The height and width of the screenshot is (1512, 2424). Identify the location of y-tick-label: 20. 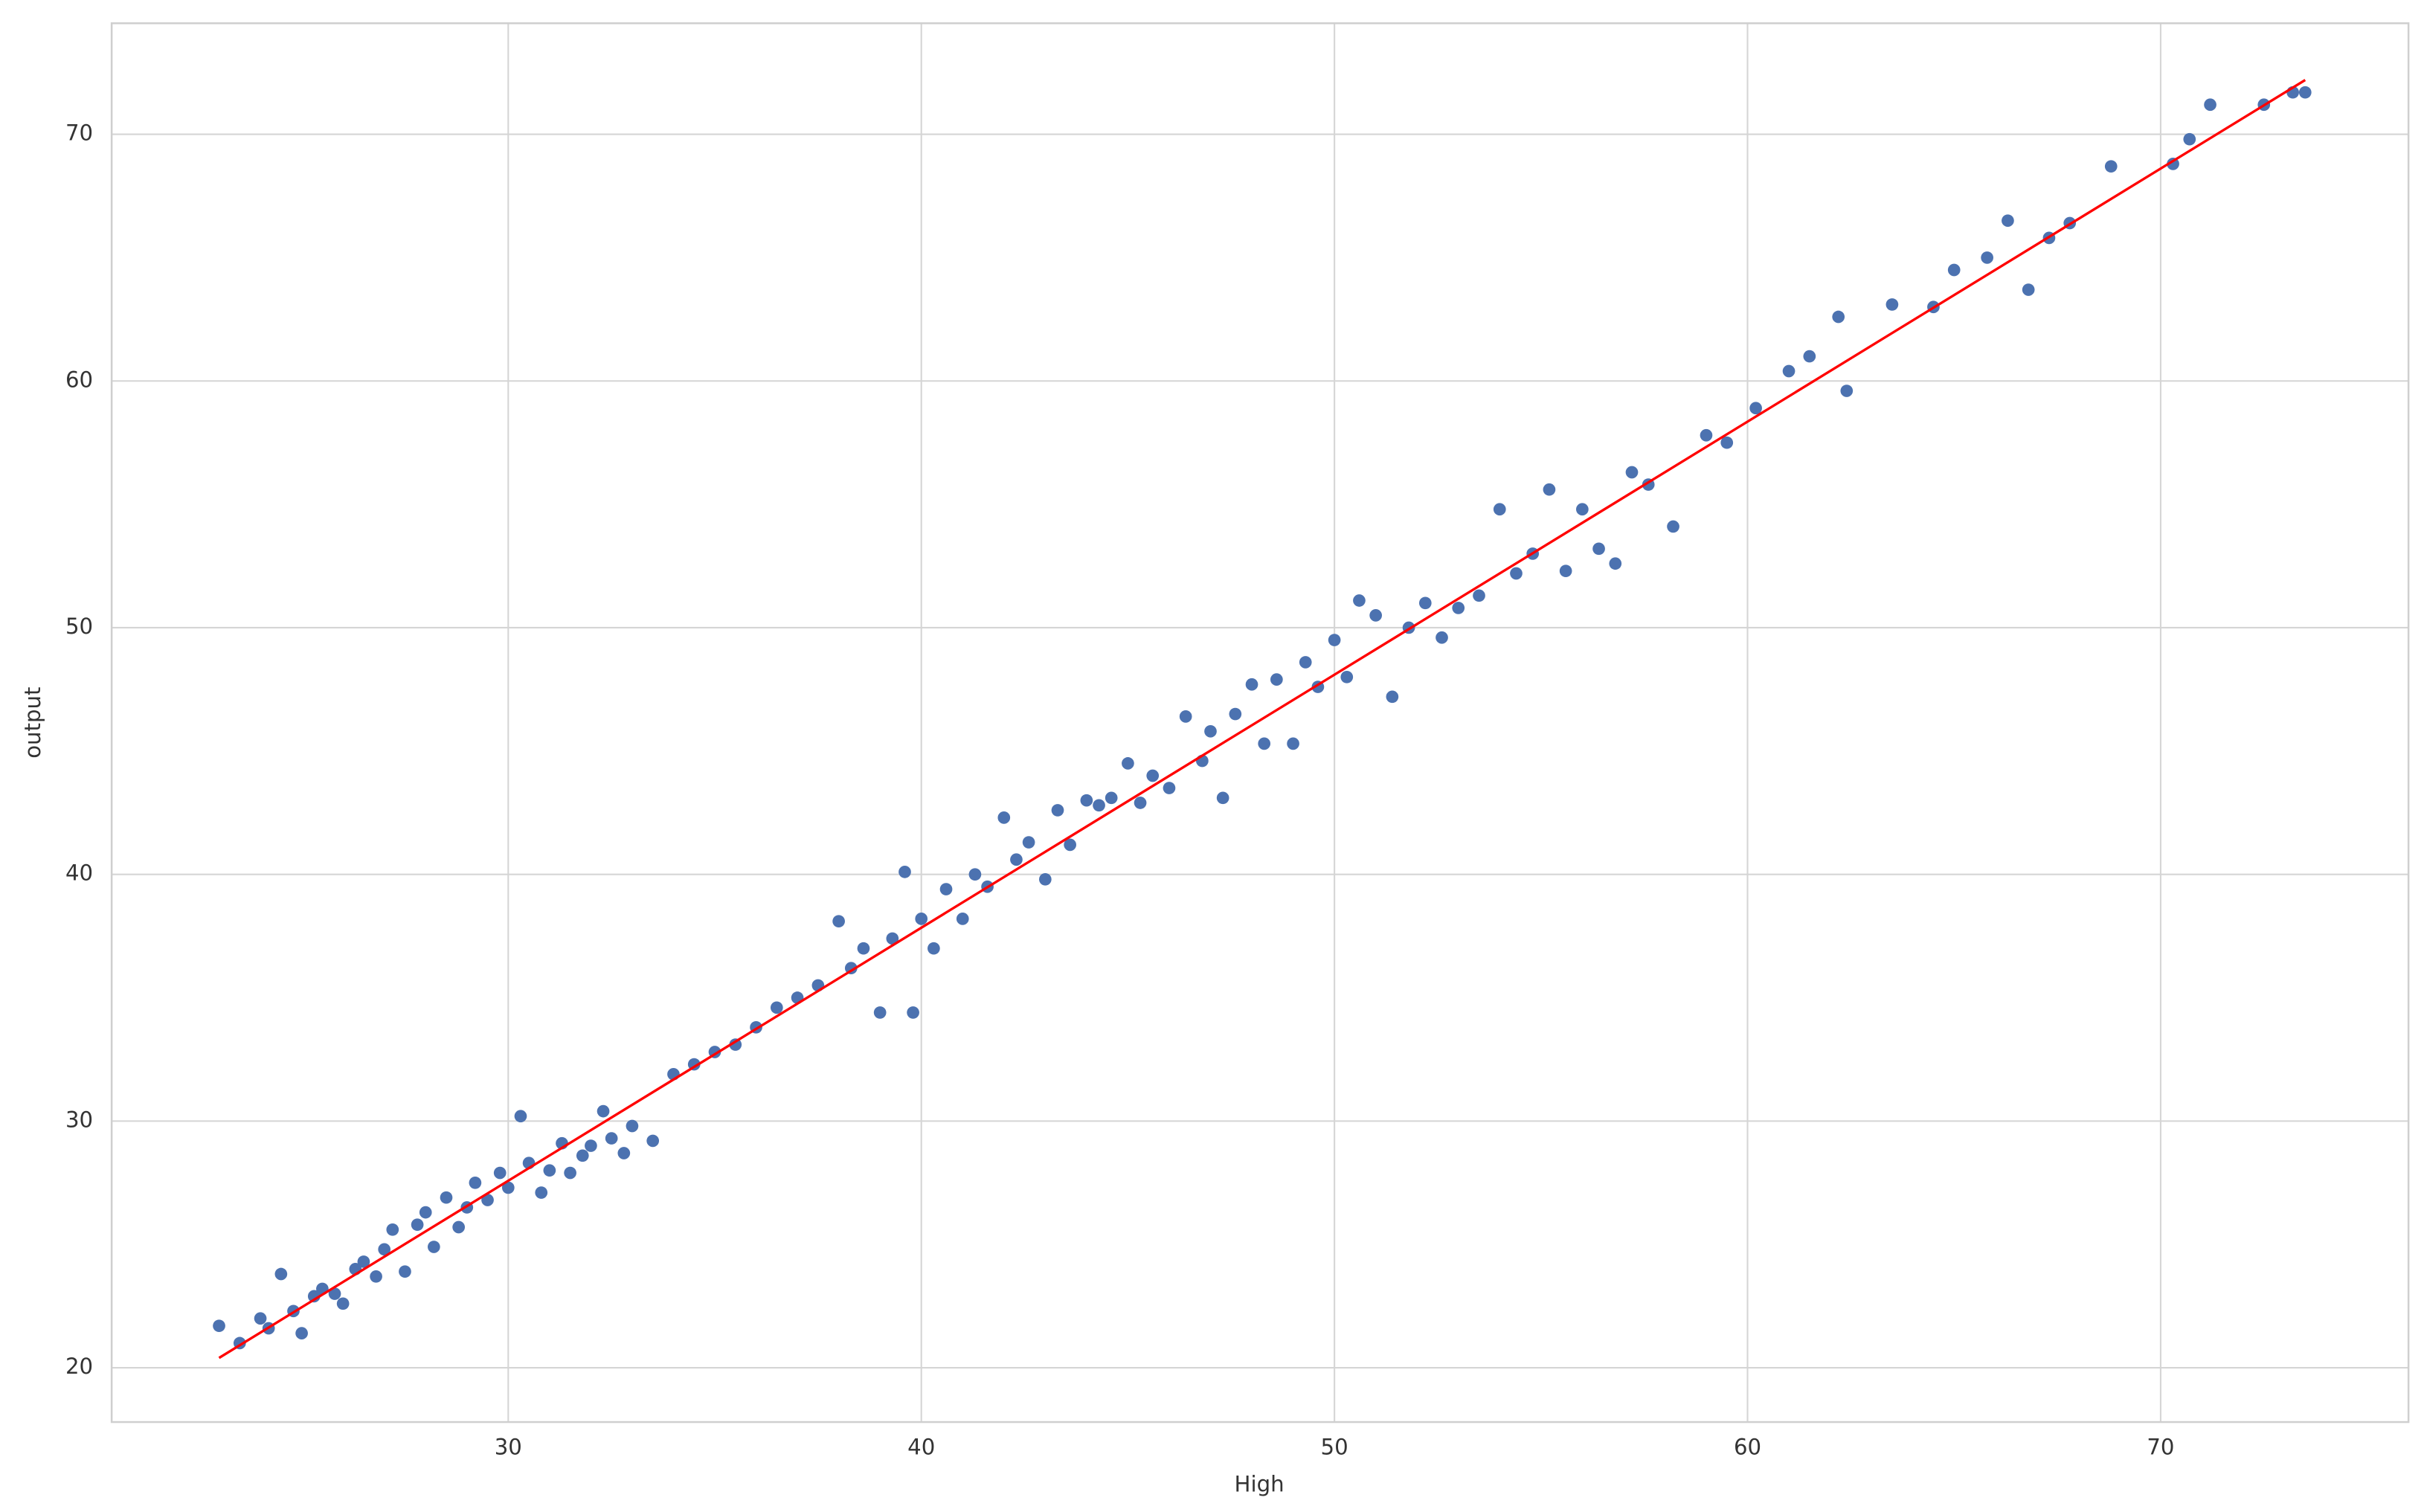
(79, 1366).